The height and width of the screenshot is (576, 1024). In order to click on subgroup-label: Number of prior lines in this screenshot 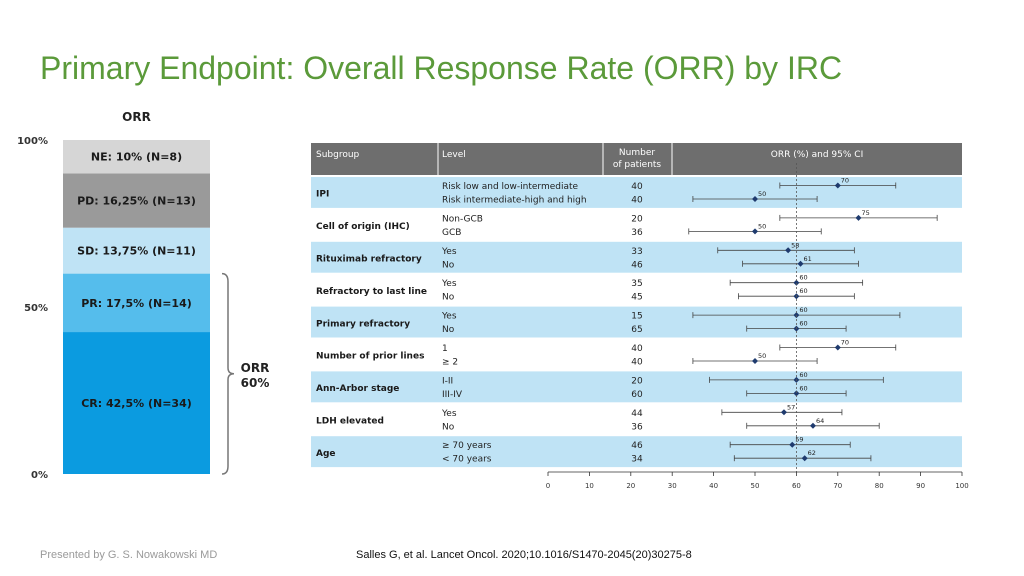, I will do `click(370, 357)`.